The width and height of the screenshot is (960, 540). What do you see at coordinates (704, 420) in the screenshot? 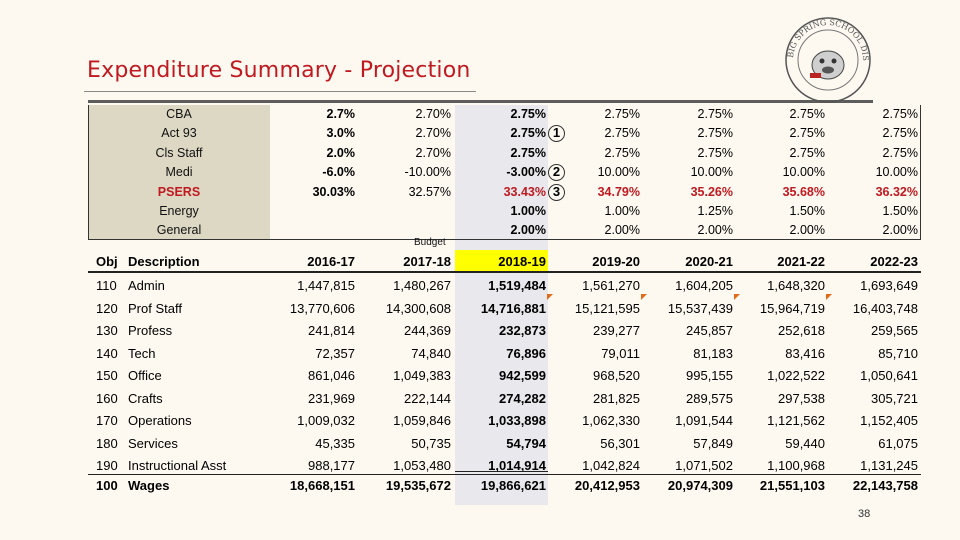
I see `cell: 1,091,544` at bounding box center [704, 420].